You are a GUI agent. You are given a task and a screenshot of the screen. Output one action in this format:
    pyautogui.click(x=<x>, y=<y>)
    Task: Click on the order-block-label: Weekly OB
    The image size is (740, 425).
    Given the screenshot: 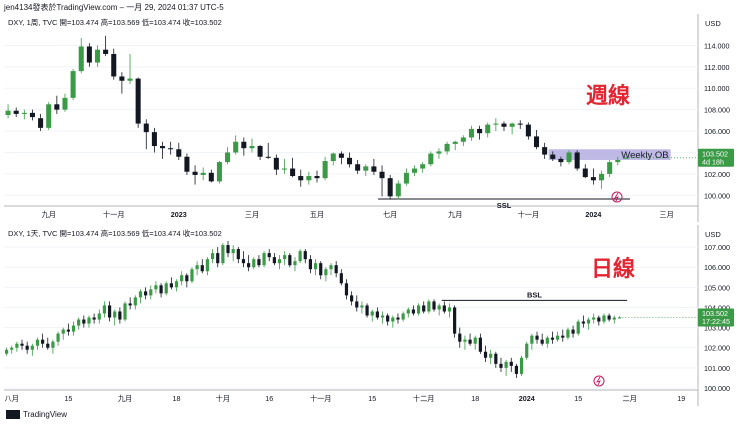 What is the action you would take?
    pyautogui.click(x=644, y=155)
    